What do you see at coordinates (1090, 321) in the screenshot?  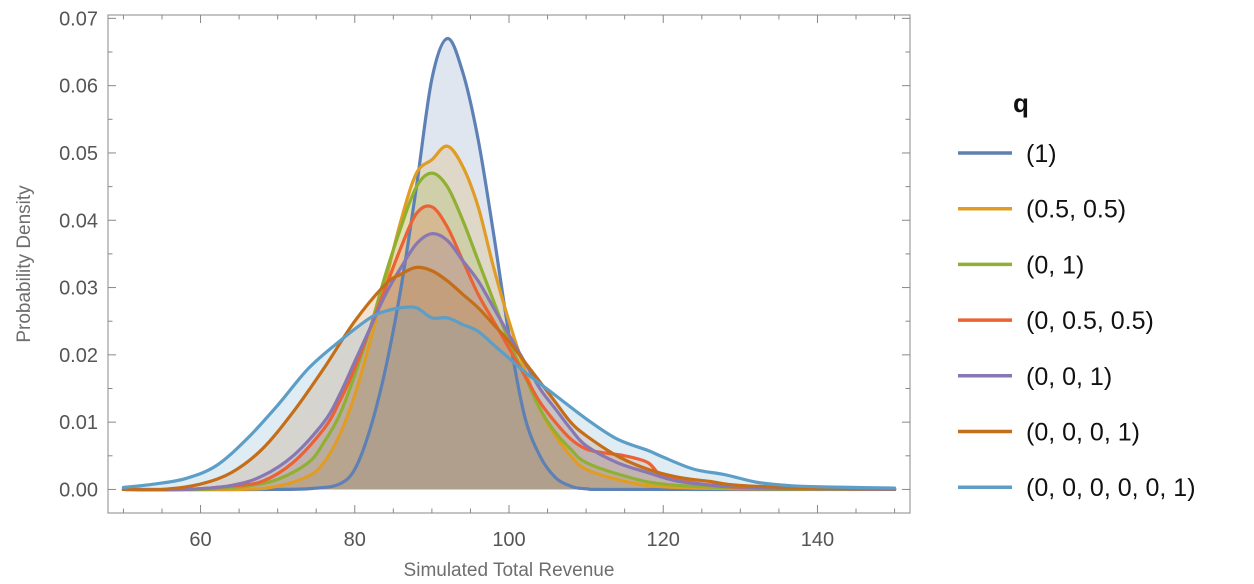 I see `legend-label: (0, 0.5, 0.5)` at bounding box center [1090, 321].